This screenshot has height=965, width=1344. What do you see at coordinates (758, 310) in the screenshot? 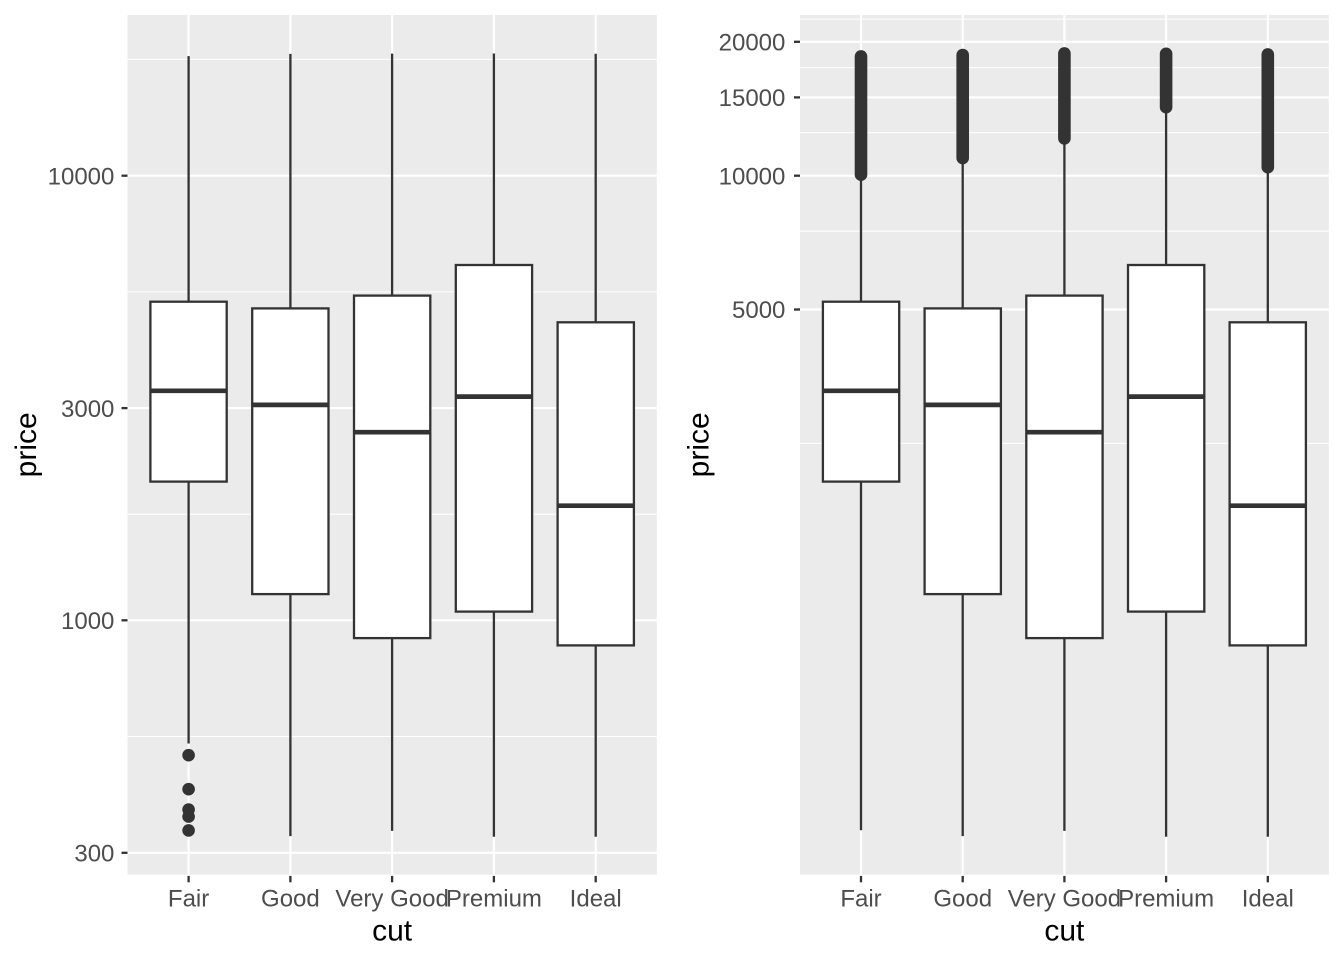
I see `svg-text: 5000` at bounding box center [758, 310].